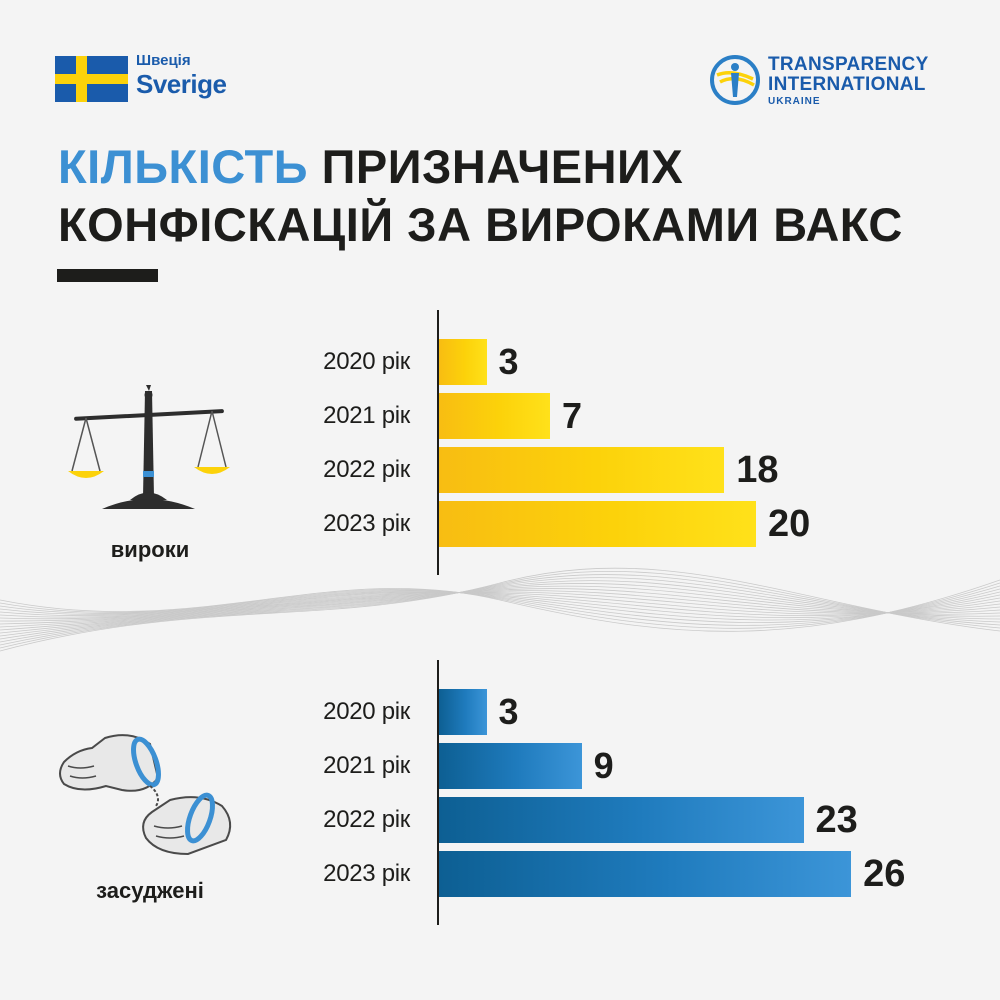 The height and width of the screenshot is (1000, 1000). Describe the element at coordinates (757, 470) in the screenshot. I see `verdicts-bar-value: 18` at that location.